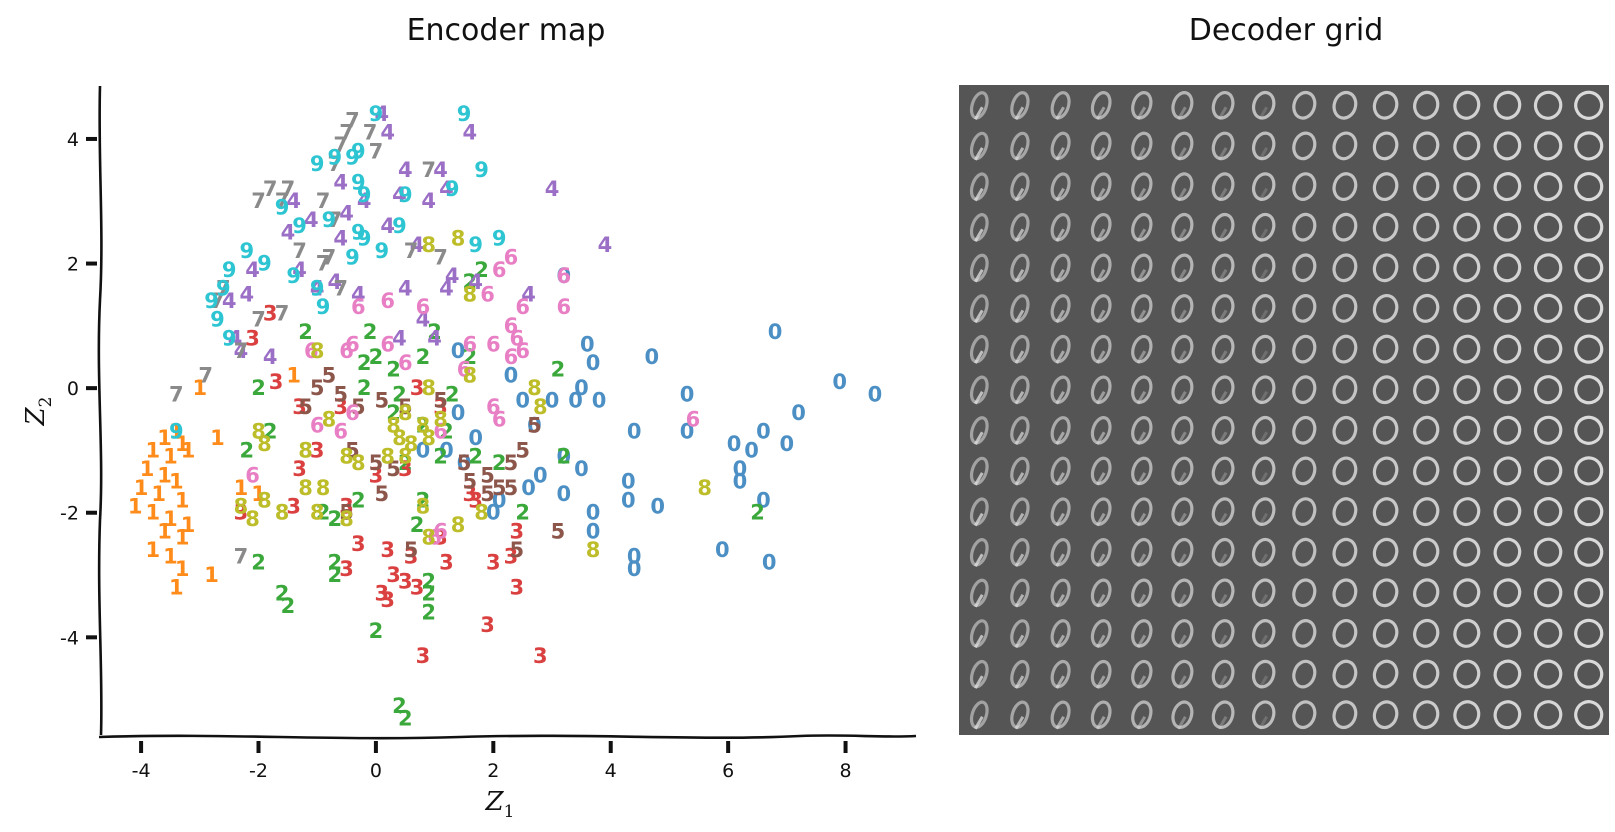  I want to click on x-axis-line, so click(507, 737).